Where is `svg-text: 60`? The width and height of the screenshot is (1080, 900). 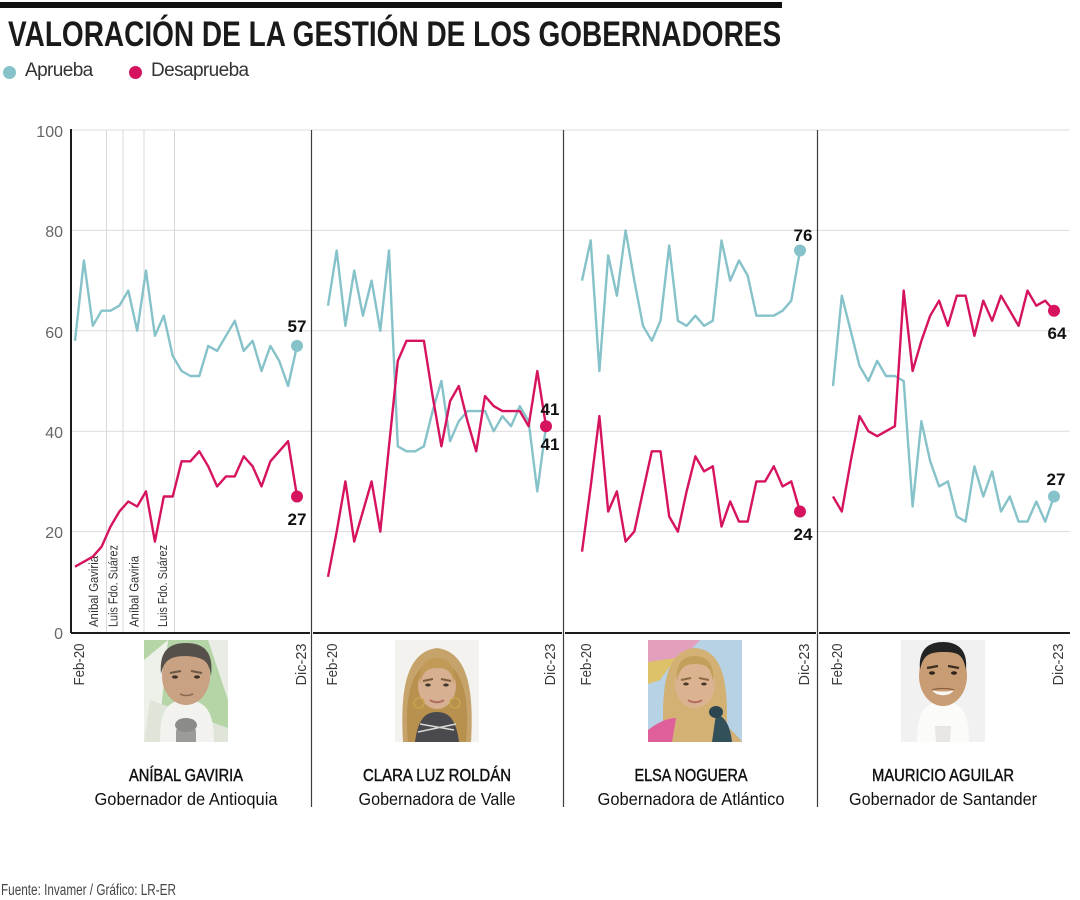 svg-text: 60 is located at coordinates (54, 333).